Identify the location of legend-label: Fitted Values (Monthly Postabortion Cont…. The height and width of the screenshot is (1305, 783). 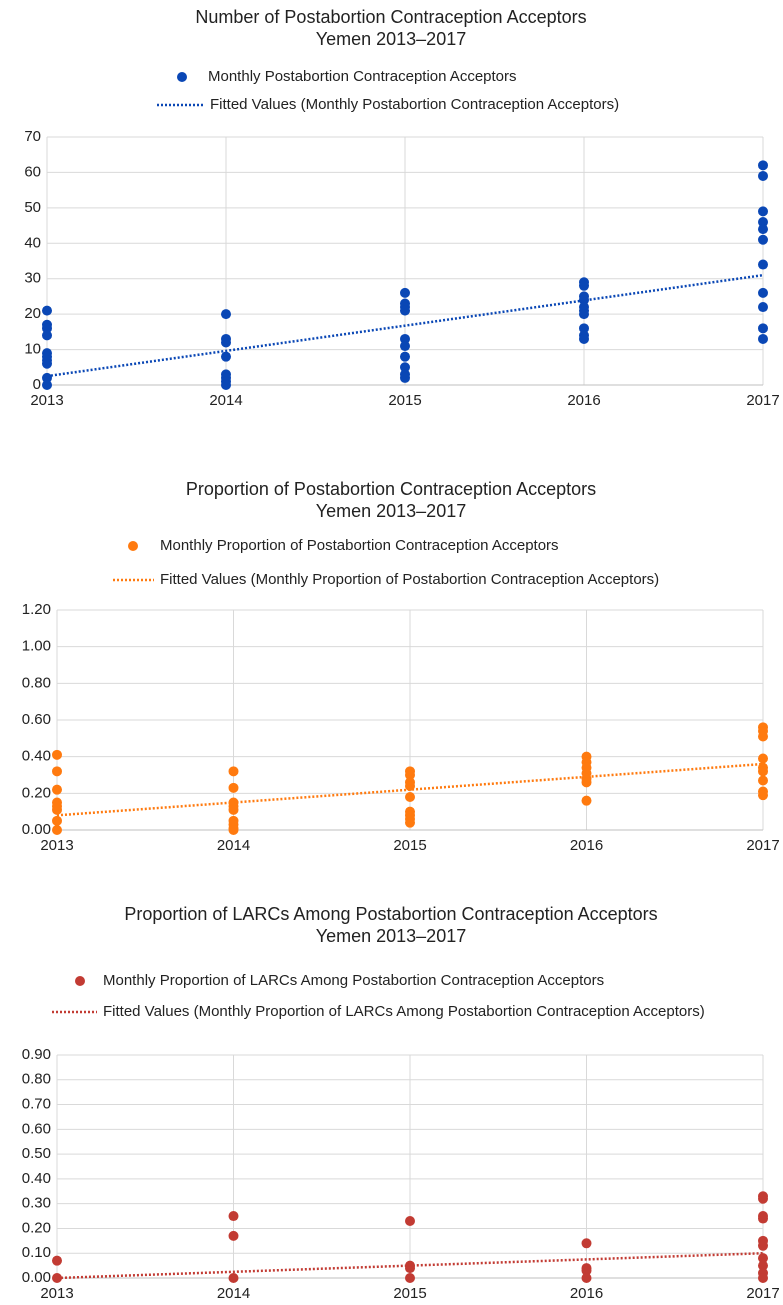
(414, 104).